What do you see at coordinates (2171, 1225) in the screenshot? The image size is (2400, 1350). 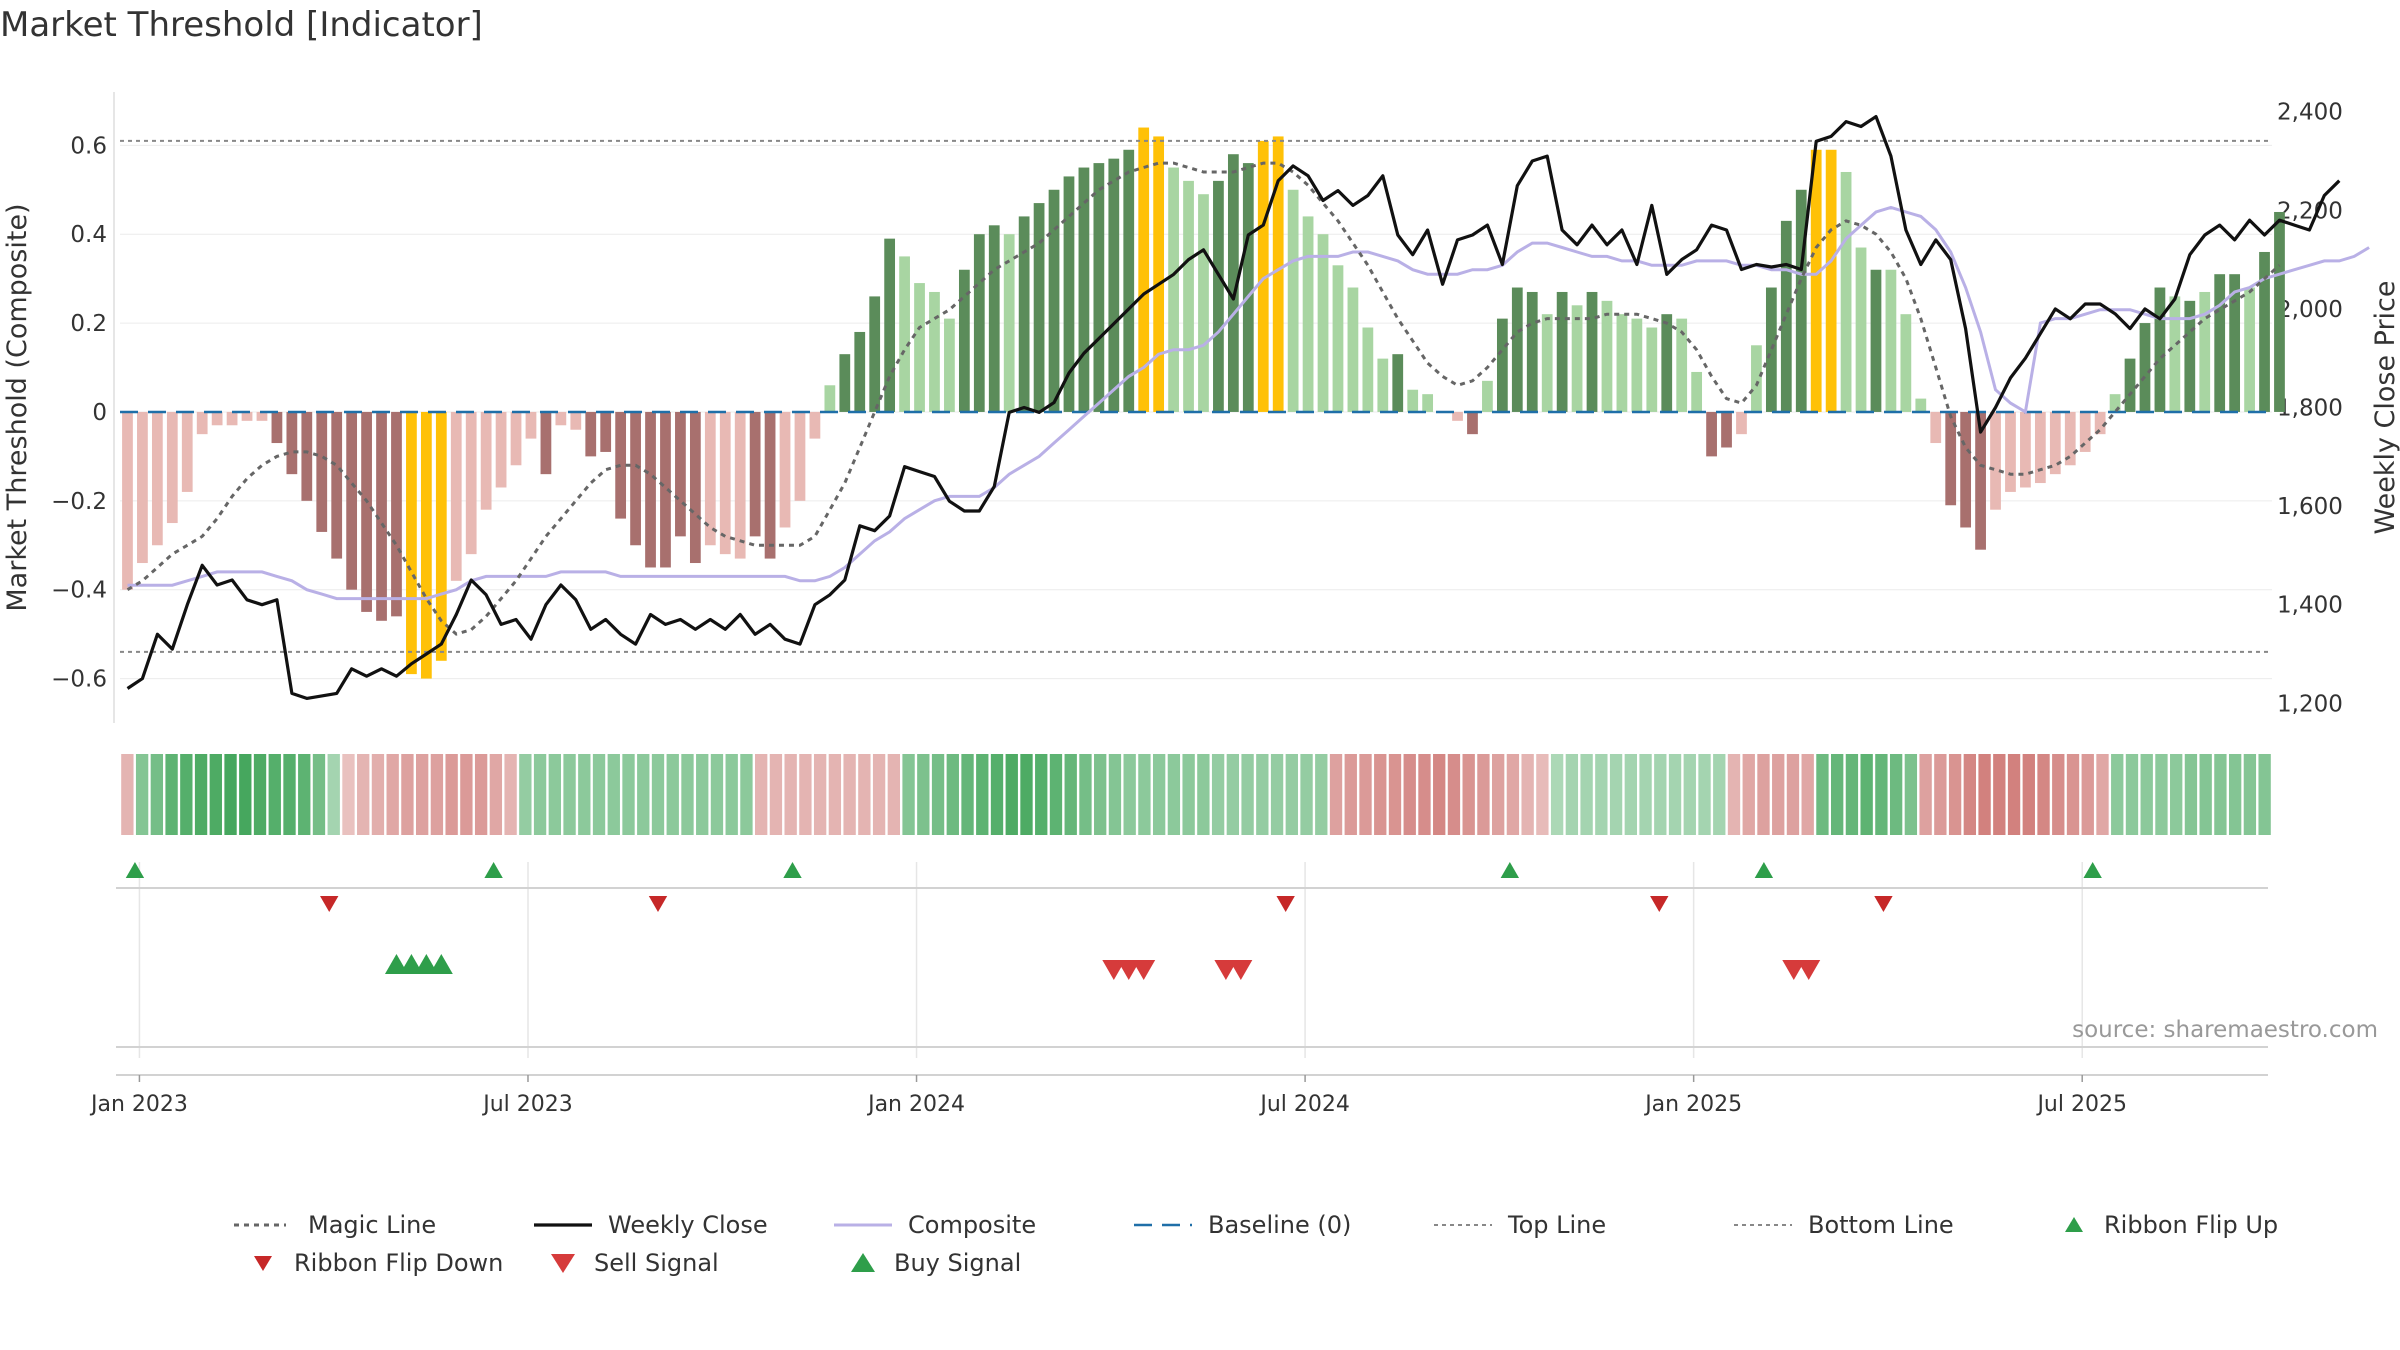 I see `legend-item: Ribbon Flip Up` at bounding box center [2171, 1225].